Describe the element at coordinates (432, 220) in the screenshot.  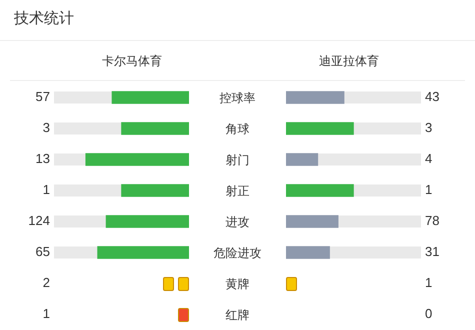
I see `data-label: 78` at that location.